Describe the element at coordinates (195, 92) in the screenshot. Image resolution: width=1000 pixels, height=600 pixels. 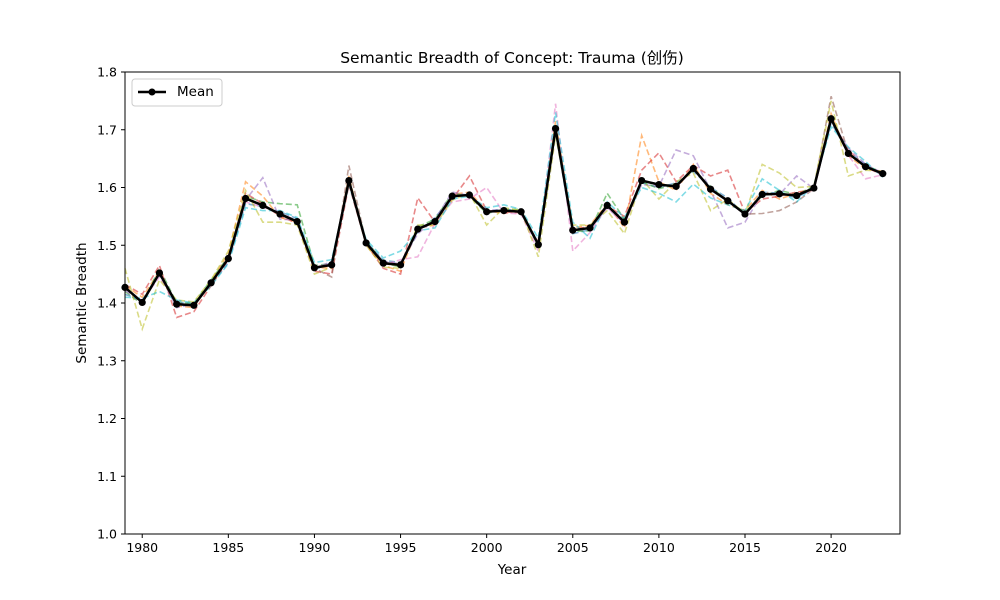
I see `legend-label-mean: Mean` at that location.